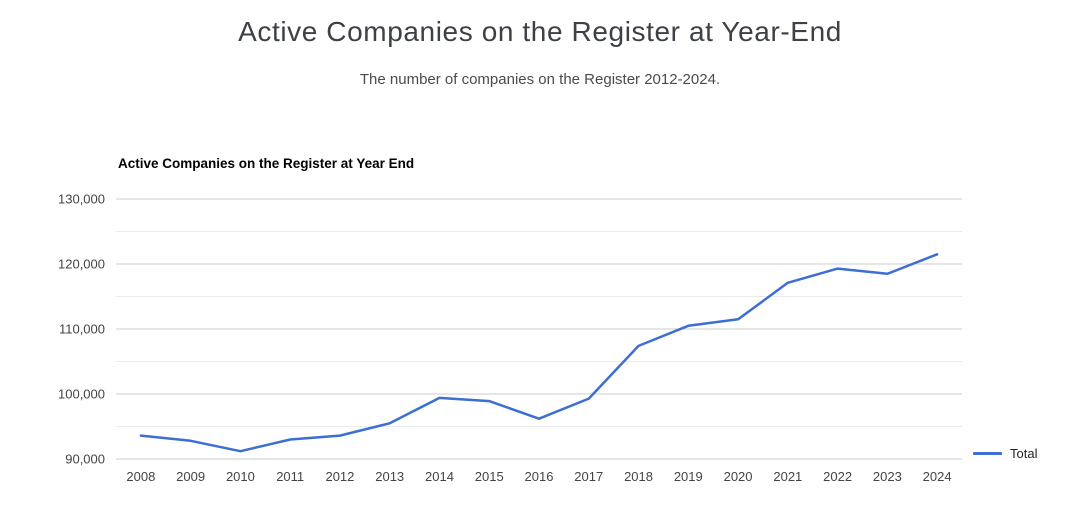  I want to click on svg-text: 2019, so click(688, 476).